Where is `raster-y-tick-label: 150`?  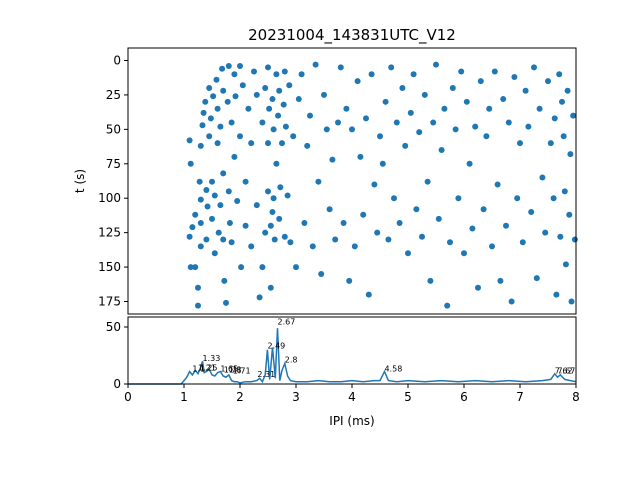
raster-y-tick-label: 150 is located at coordinates (109, 267).